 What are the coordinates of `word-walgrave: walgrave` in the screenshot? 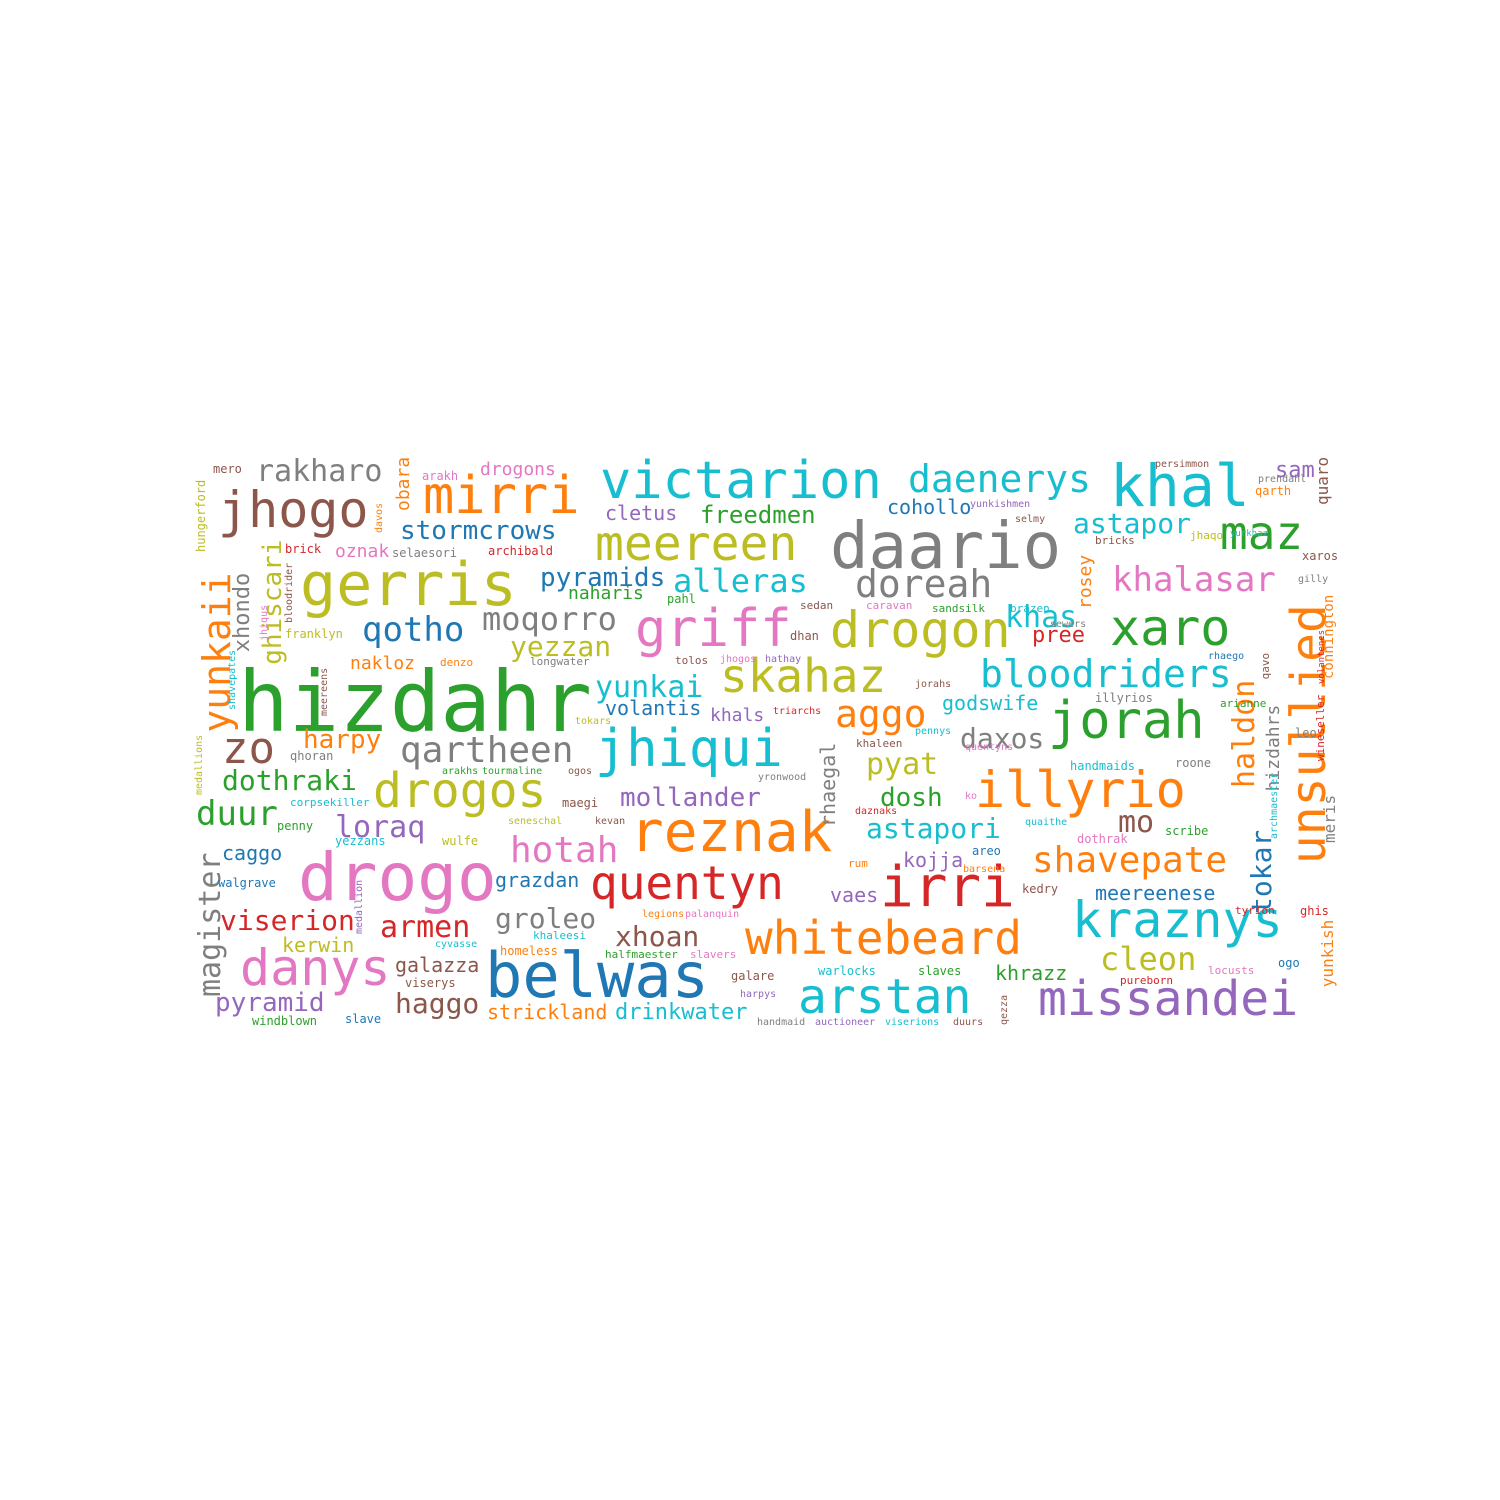 It's located at (247, 883).